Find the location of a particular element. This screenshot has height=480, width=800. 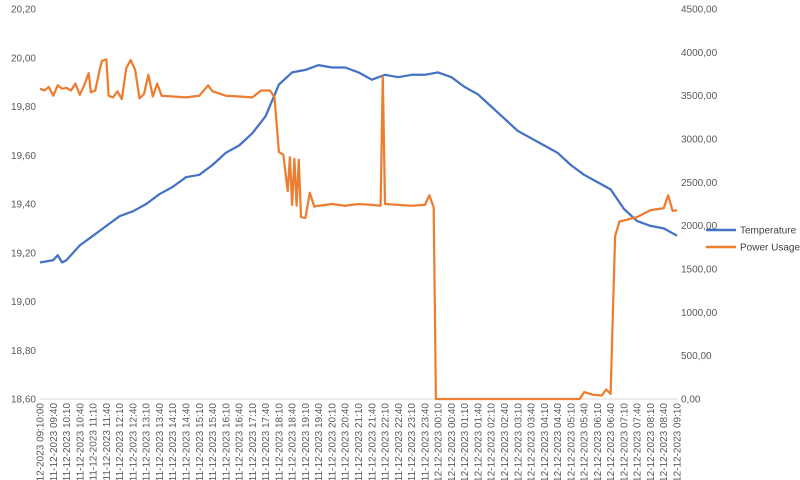

x-tick-label: 11-12-2023 20:10 is located at coordinates (332, 441).